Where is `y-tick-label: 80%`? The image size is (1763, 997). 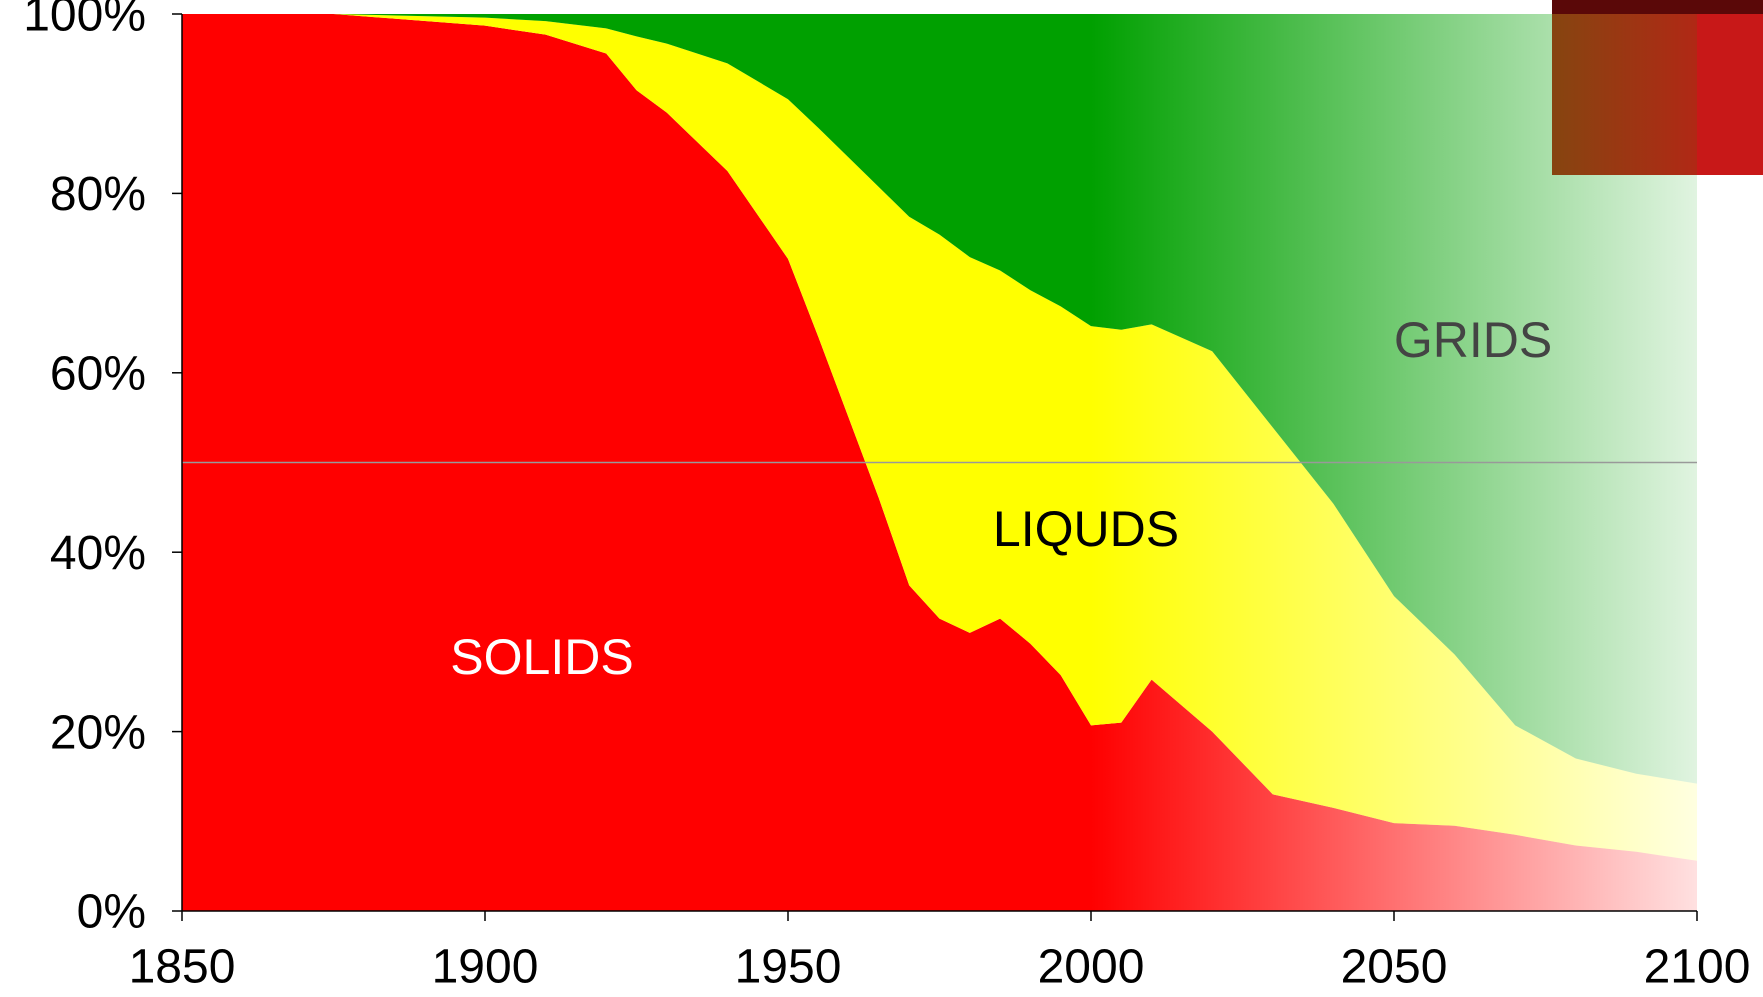
y-tick-label: 80% is located at coordinates (98, 194).